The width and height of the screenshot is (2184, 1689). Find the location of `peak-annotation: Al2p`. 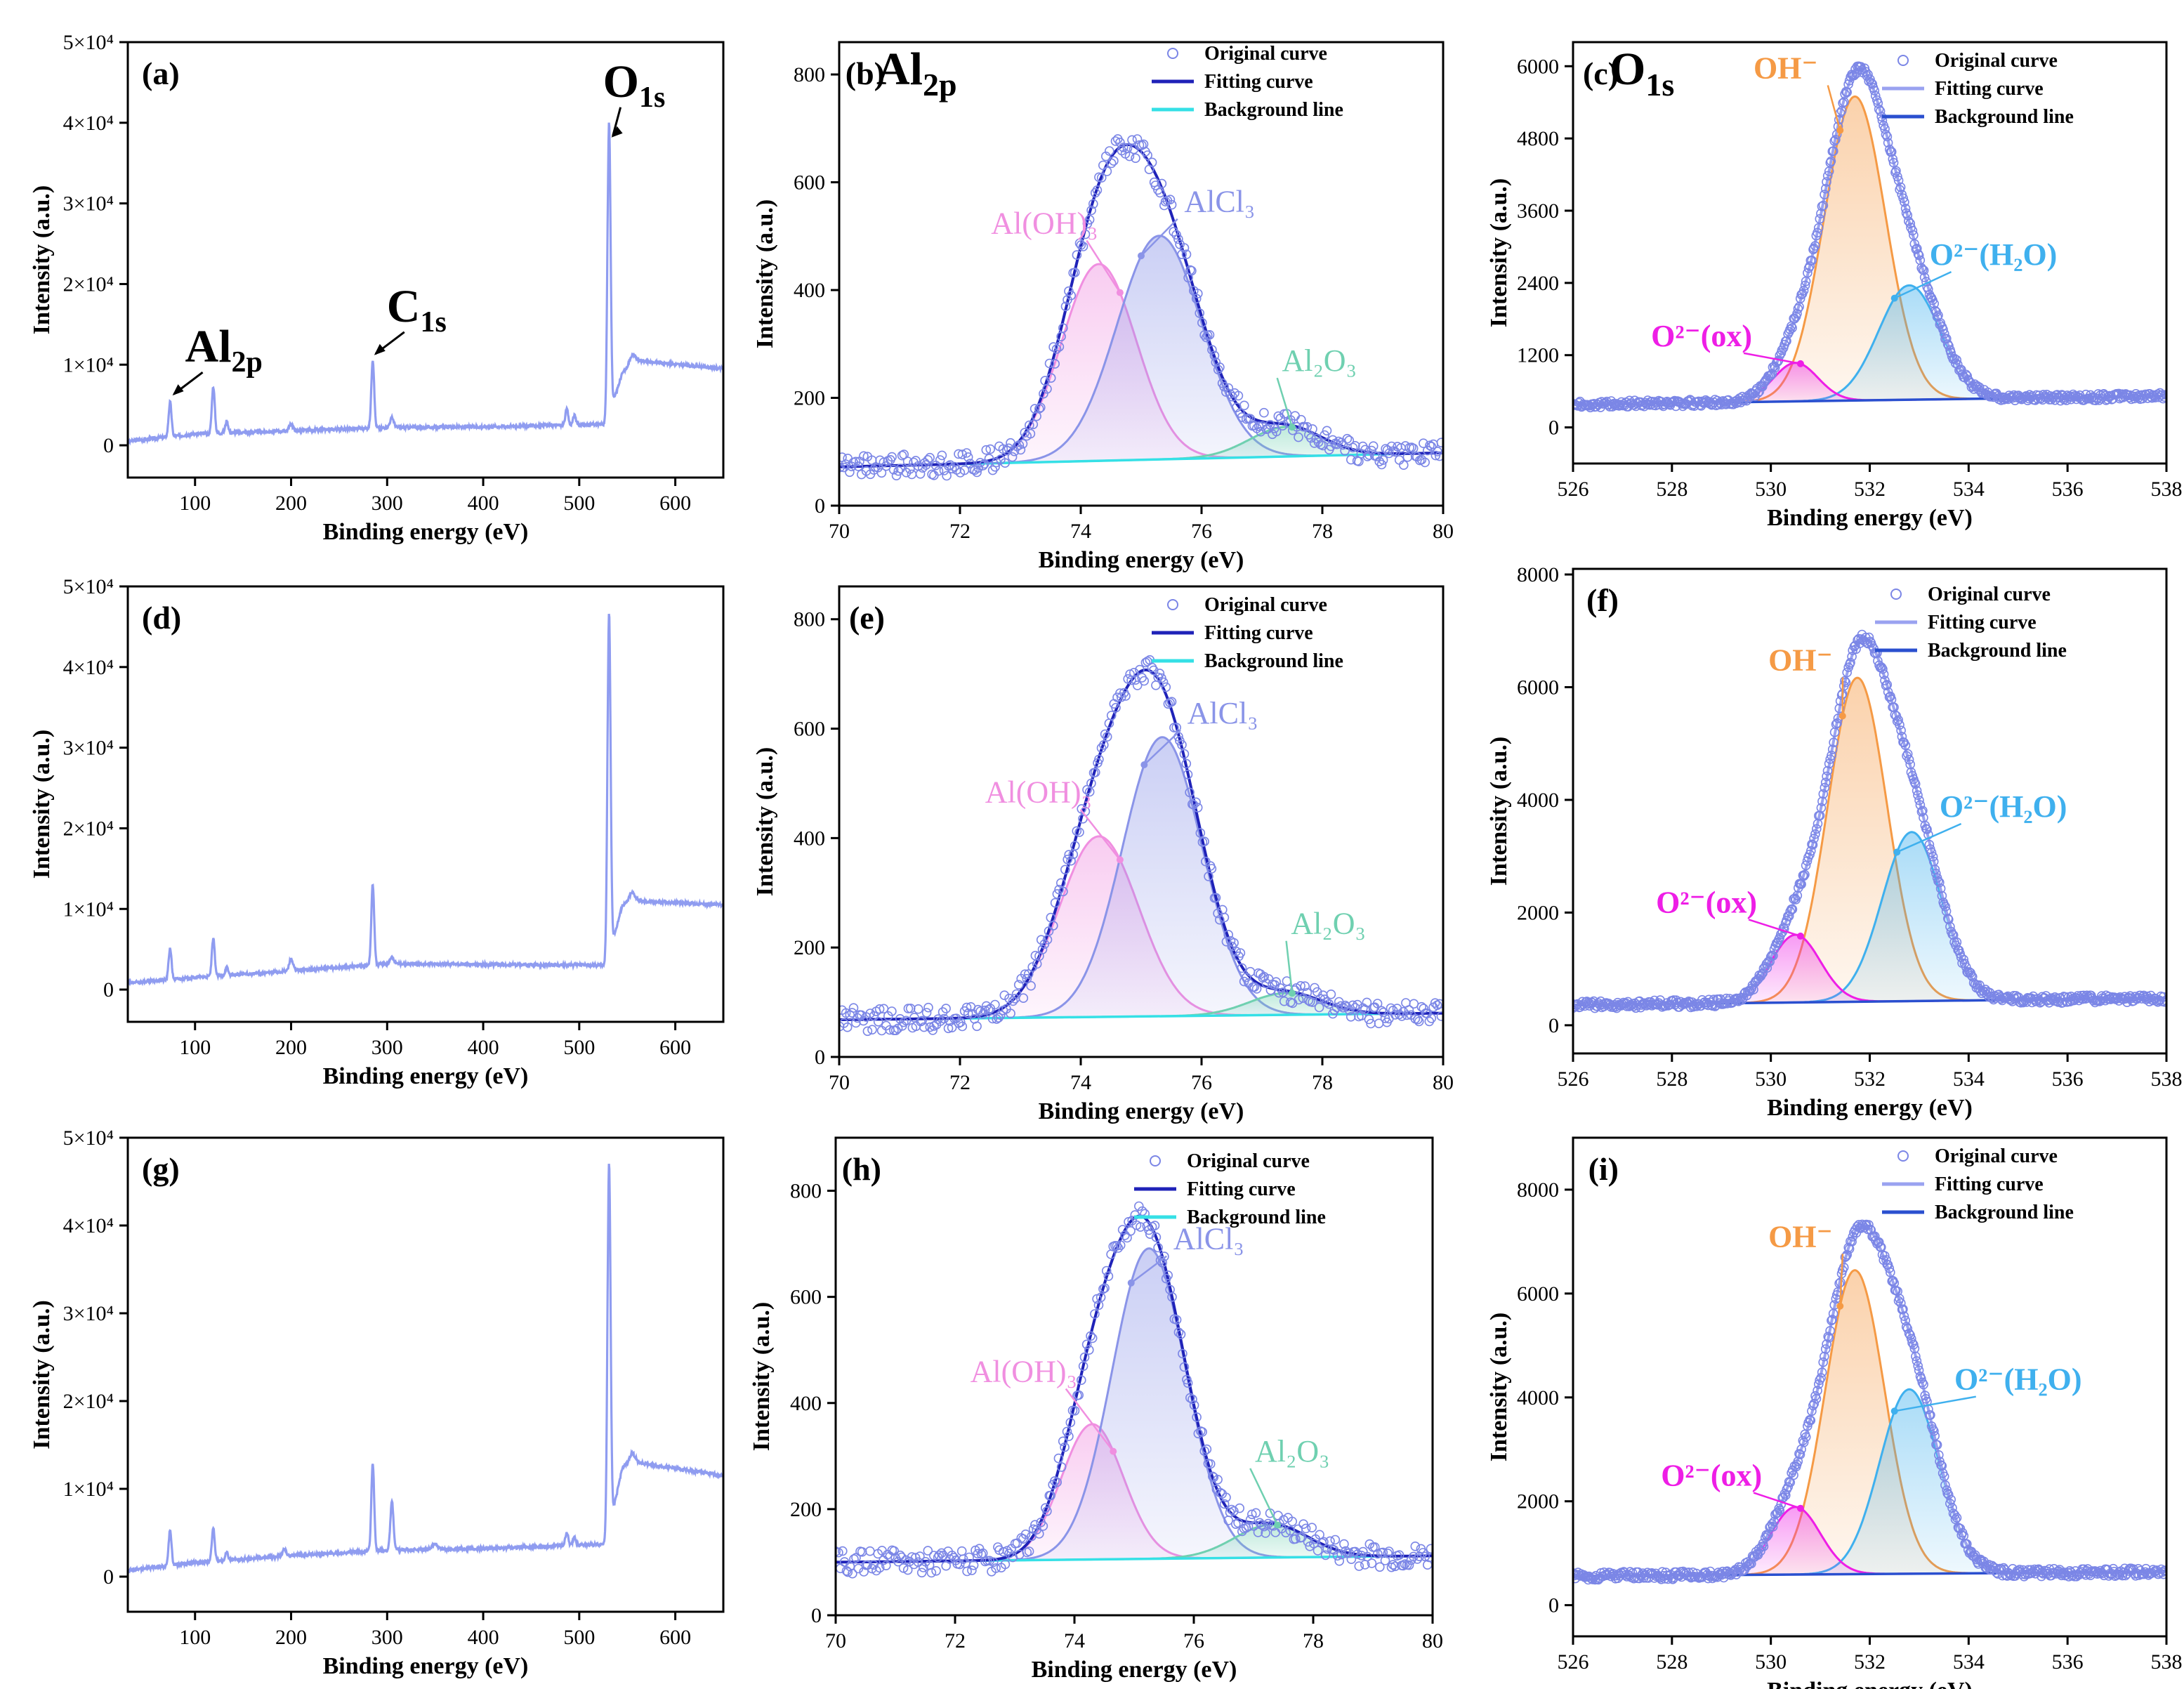

peak-annotation: Al2p is located at coordinates (224, 350).